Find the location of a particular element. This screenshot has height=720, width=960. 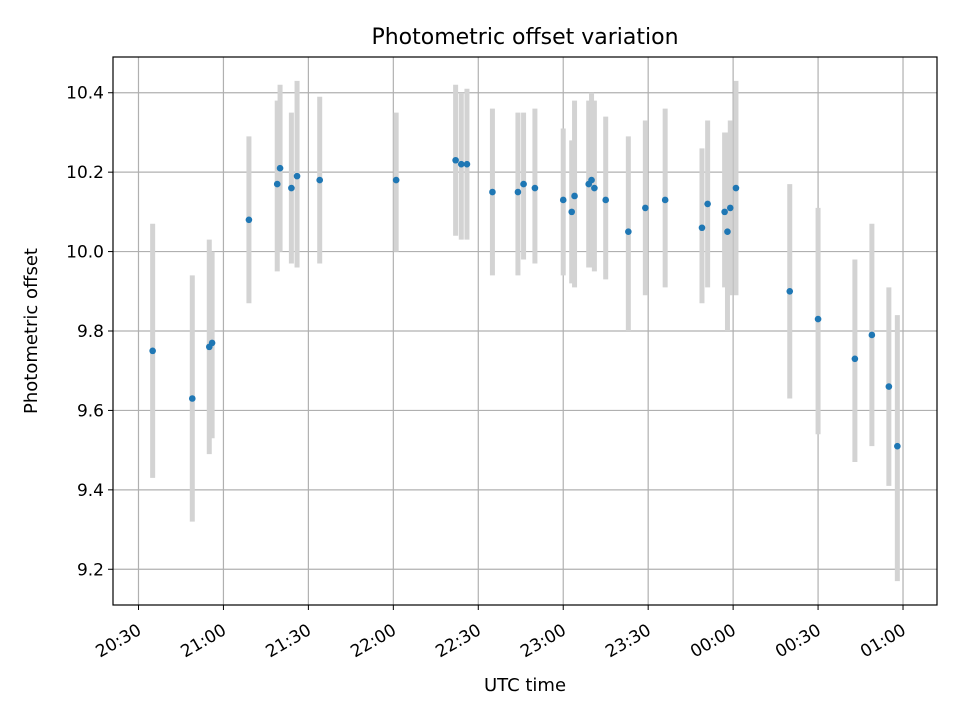

y-tick-label: 9.4 is located at coordinates (90, 491).